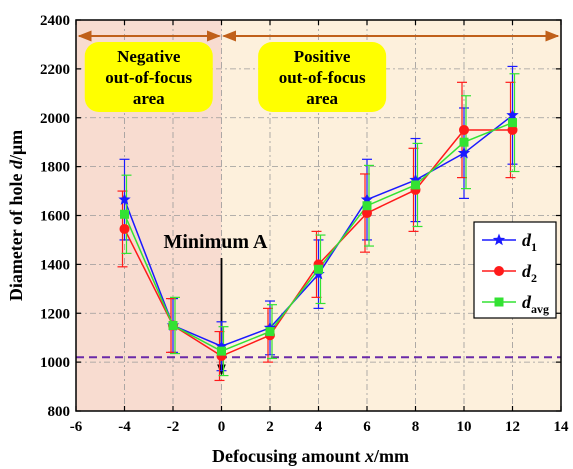 Image resolution: width=573 pixels, height=469 pixels. Describe the element at coordinates (55, 265) in the screenshot. I see `y-tick-label: 1400` at that location.